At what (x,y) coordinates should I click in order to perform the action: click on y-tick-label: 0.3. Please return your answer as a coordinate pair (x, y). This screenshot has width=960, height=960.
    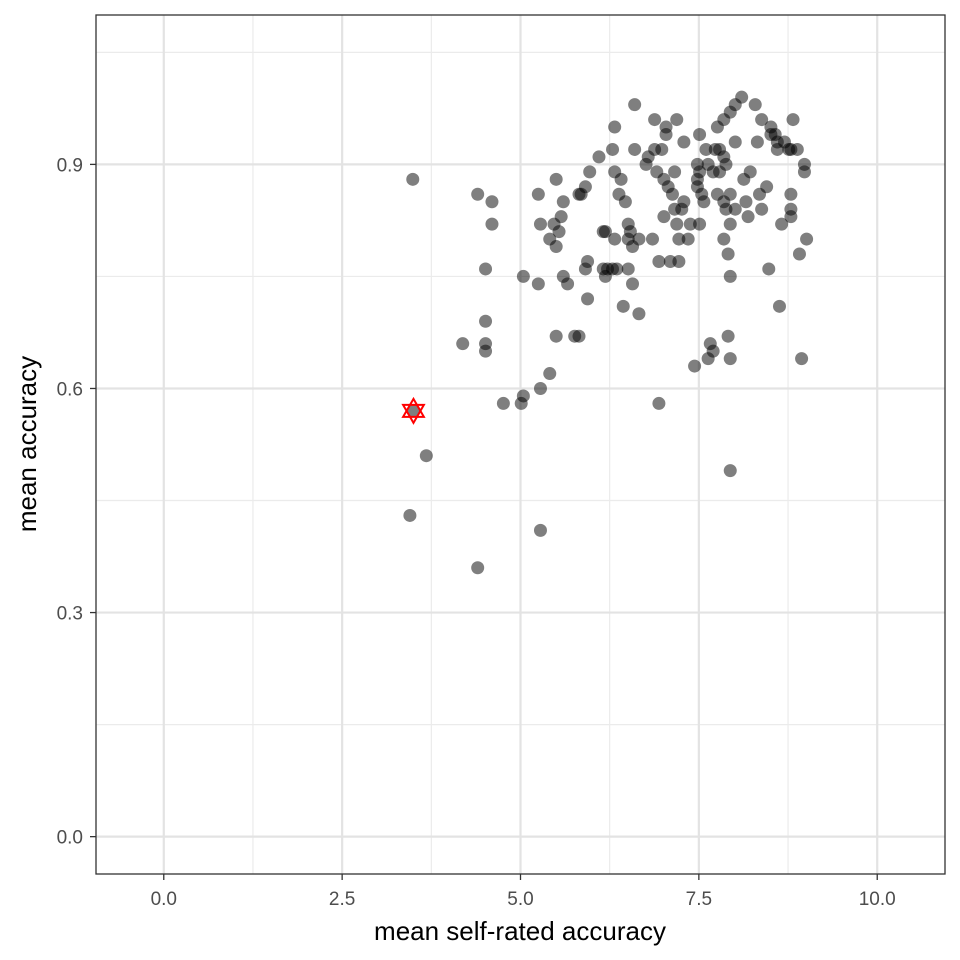
    Looking at the image, I should click on (70, 614).